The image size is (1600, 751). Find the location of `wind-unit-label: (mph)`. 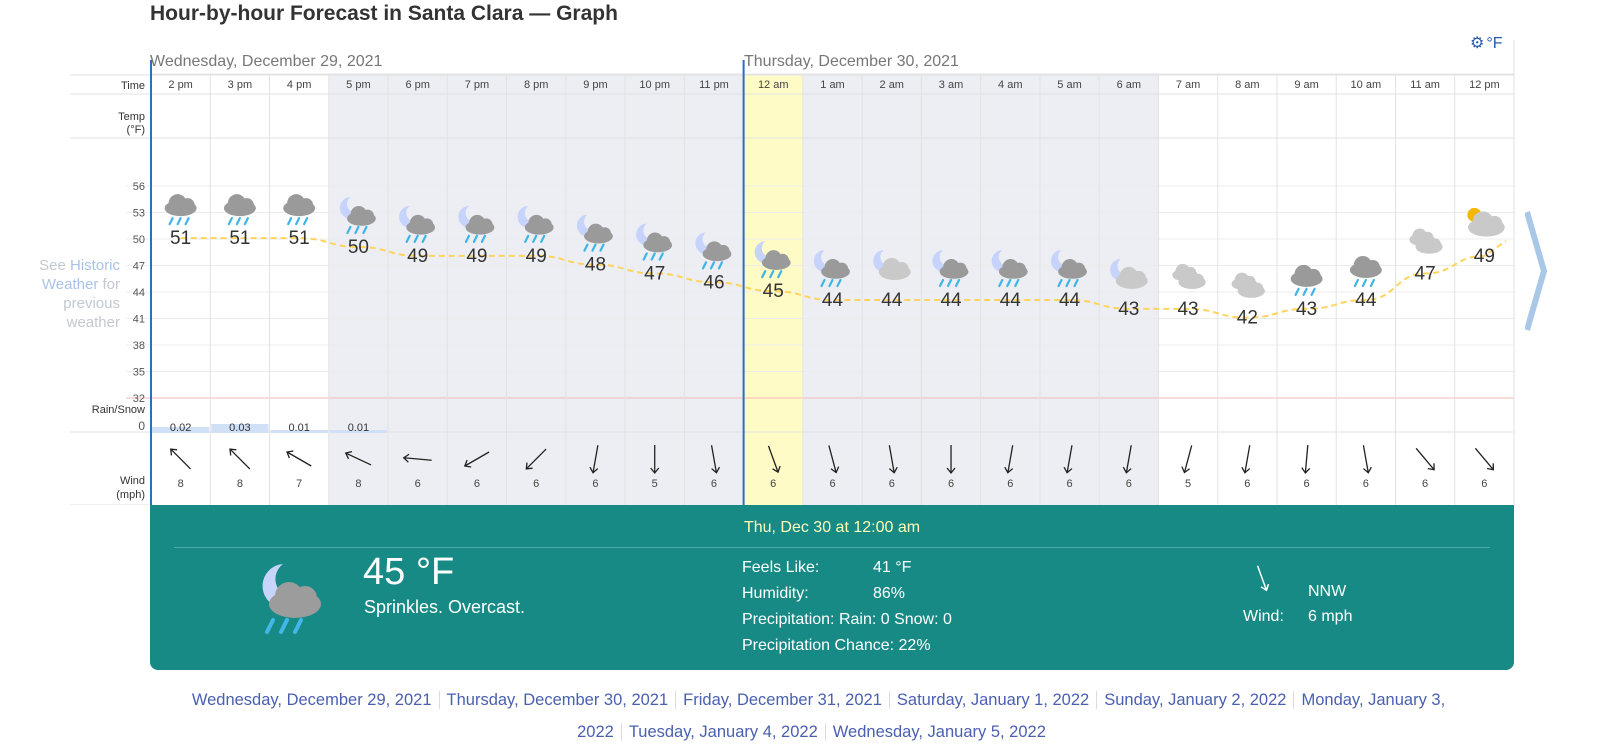

wind-unit-label: (mph) is located at coordinates (130, 495).